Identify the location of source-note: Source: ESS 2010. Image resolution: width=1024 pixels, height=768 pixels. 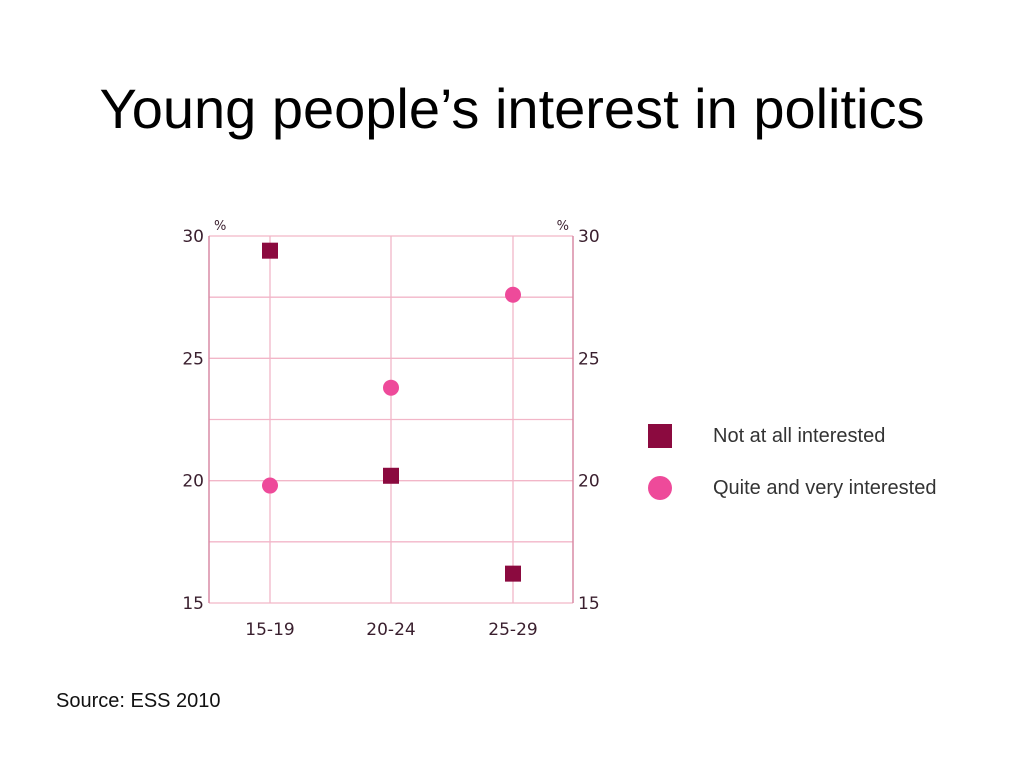
(138, 701).